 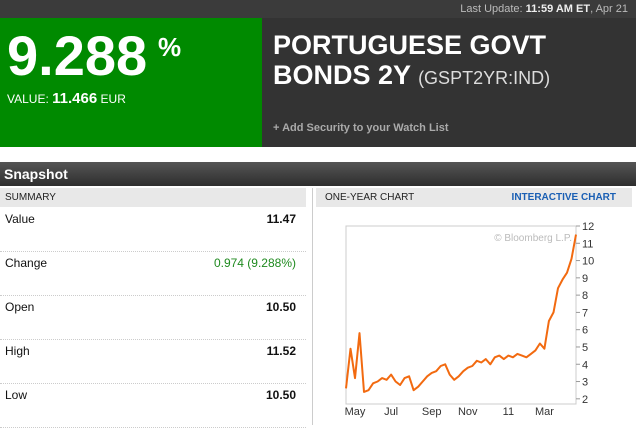 What do you see at coordinates (587, 244) in the screenshot?
I see `y-tick-label: 11` at bounding box center [587, 244].